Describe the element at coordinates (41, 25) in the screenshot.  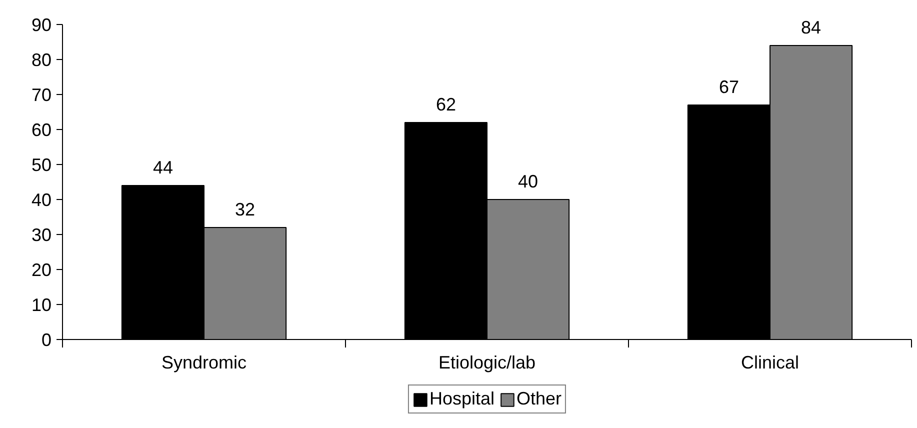
I see `y-tick-label: 90` at that location.